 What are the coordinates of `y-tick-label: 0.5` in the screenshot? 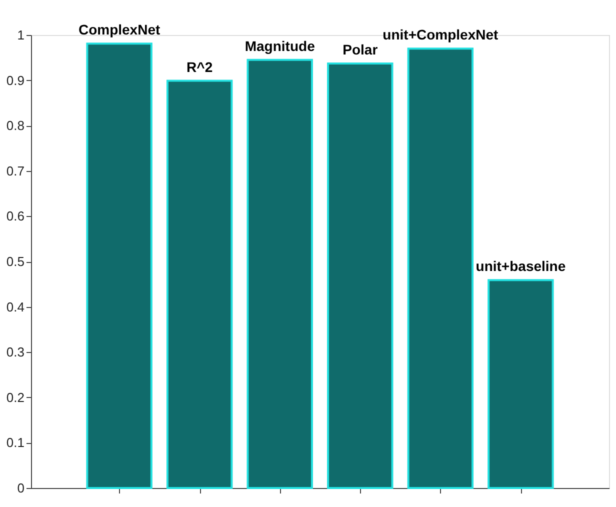 It's located at (15, 261).